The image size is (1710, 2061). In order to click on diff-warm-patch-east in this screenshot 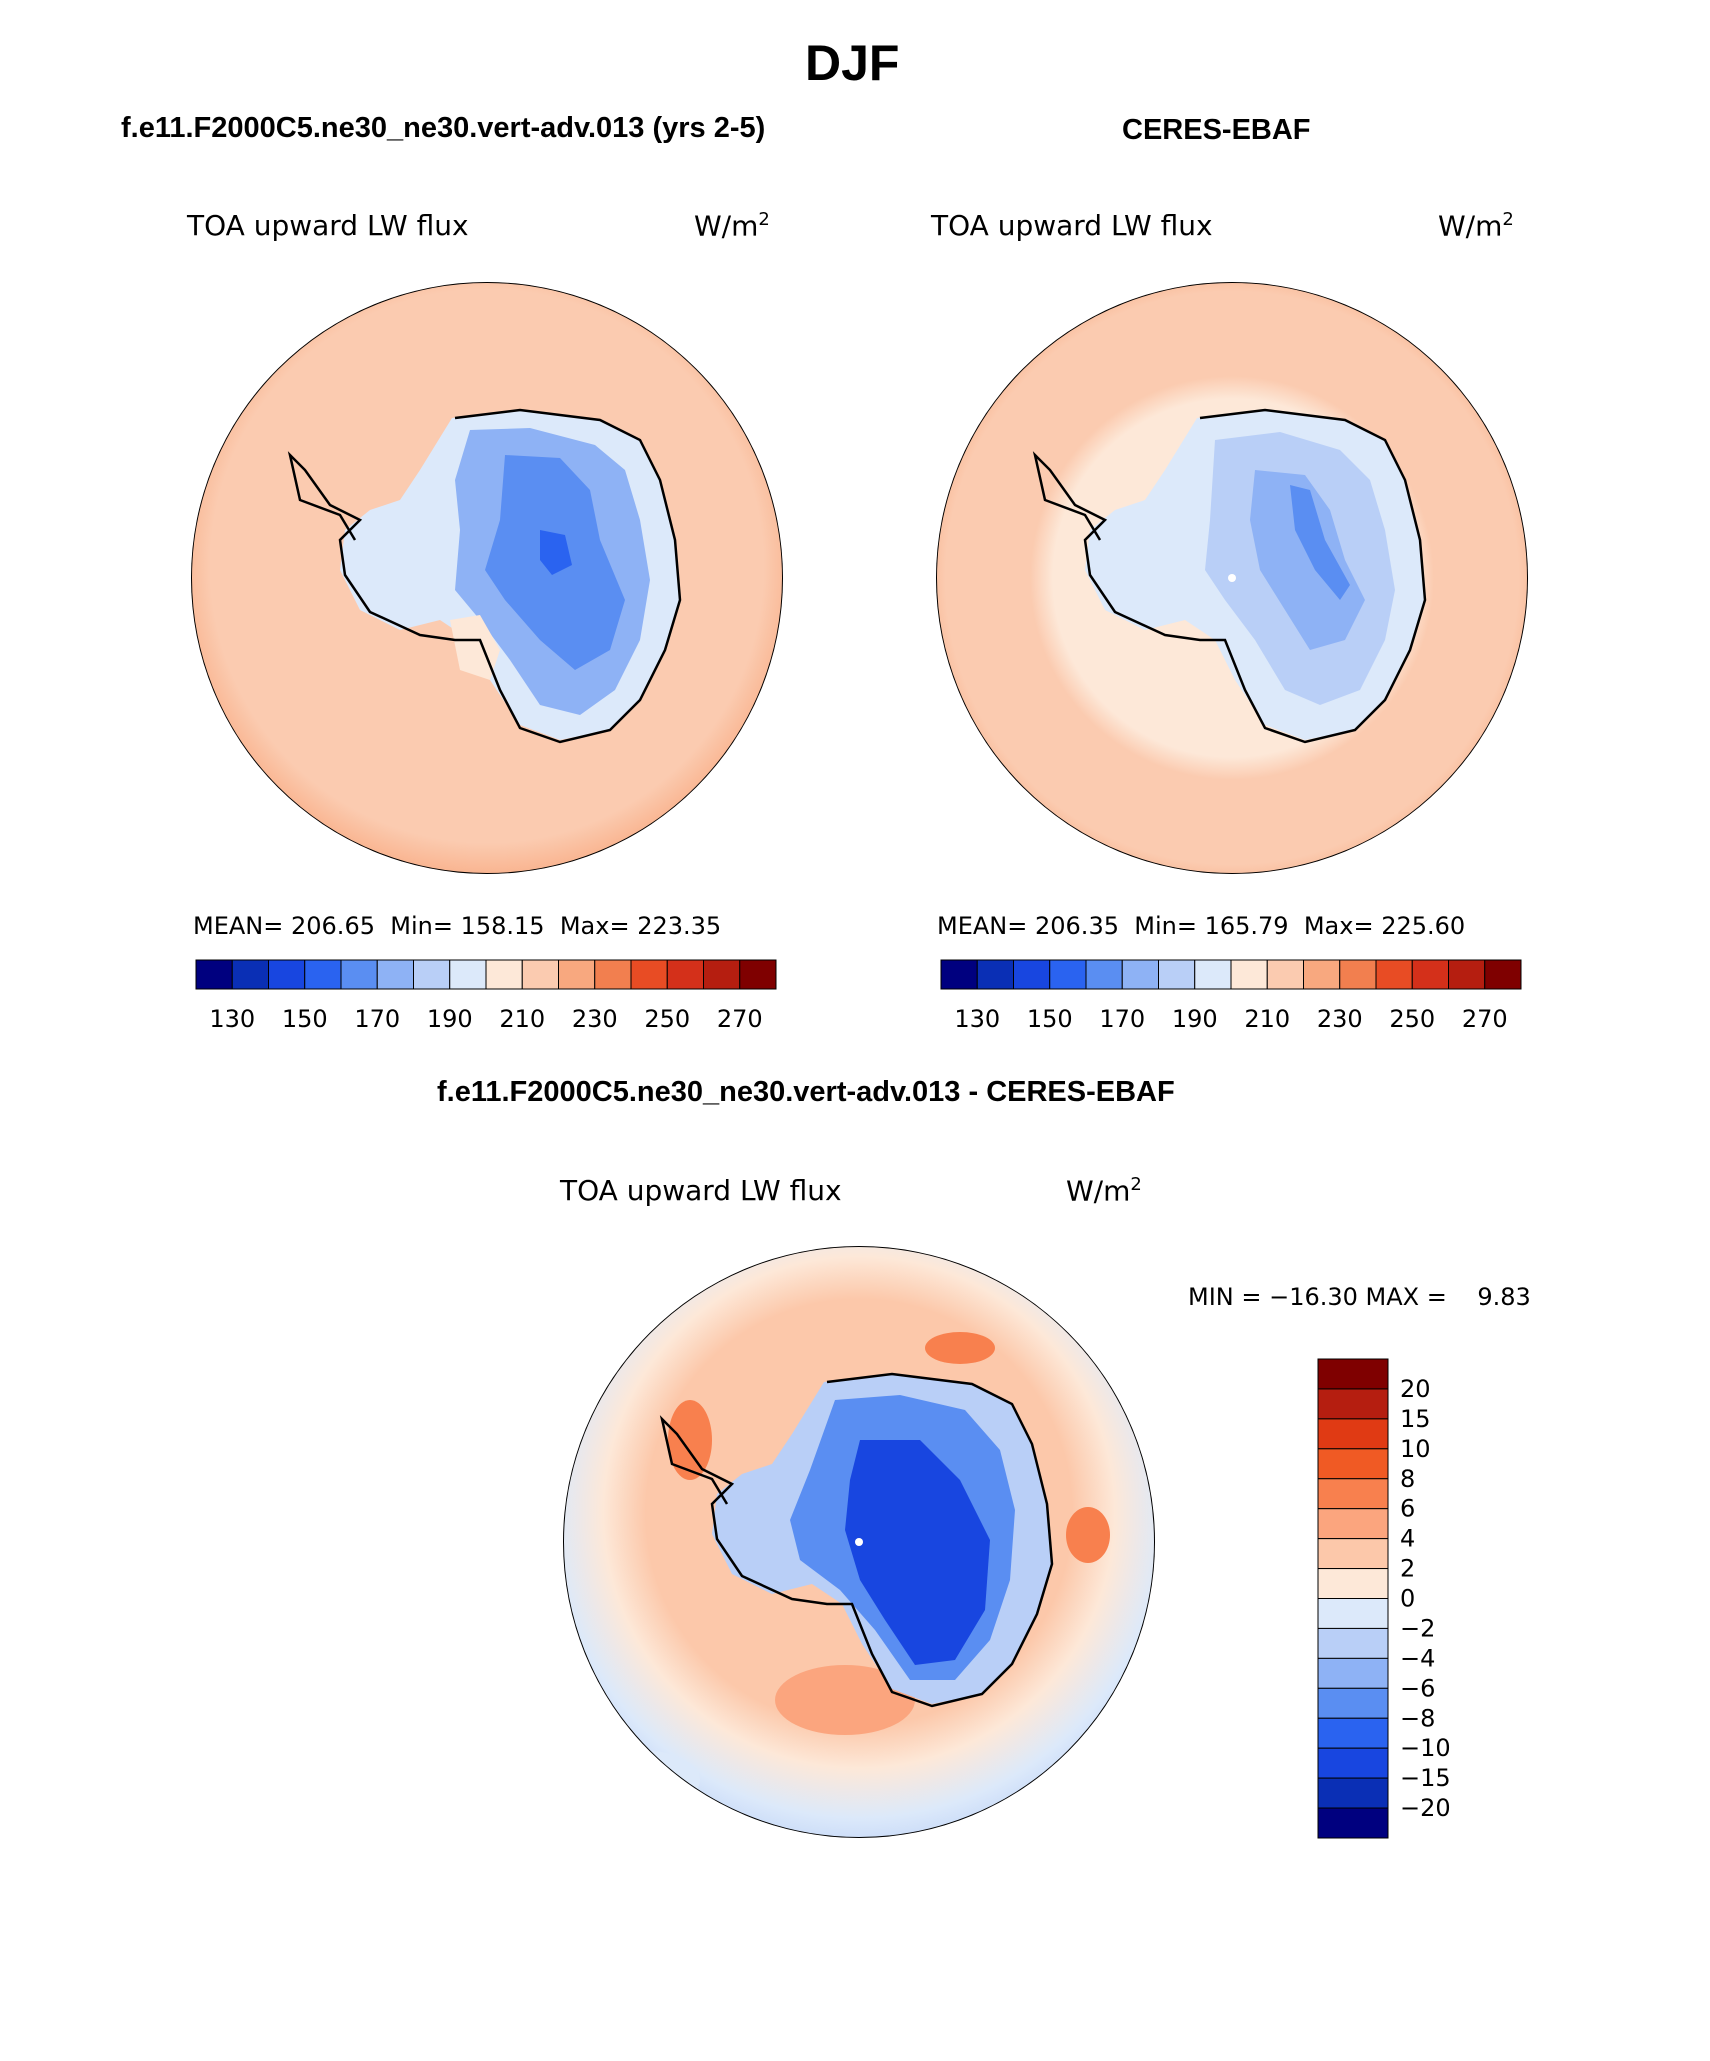, I will do `click(1088, 1535)`.